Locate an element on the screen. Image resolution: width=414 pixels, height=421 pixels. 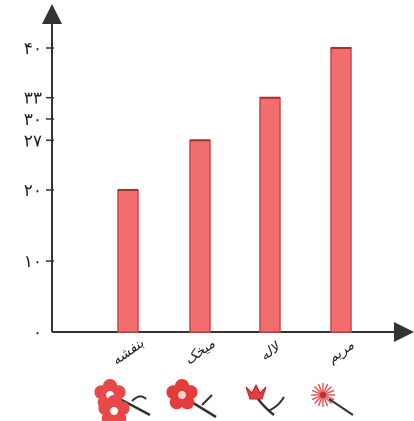
flower-1-icon is located at coordinates (122, 400).